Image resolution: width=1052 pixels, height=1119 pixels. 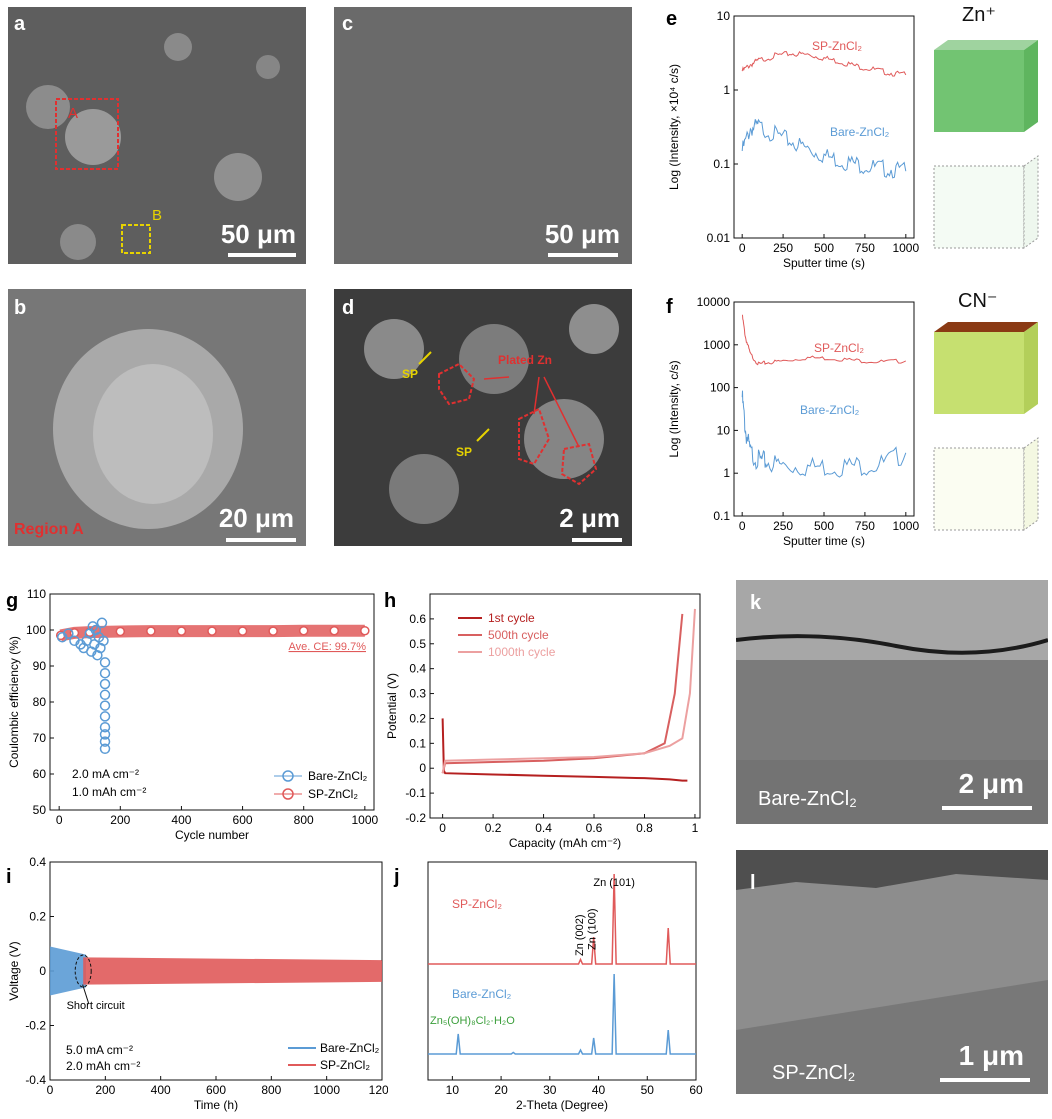 What do you see at coordinates (614, 883) in the screenshot?
I see `peak-label-zn-101: Zn (101)` at bounding box center [614, 883].